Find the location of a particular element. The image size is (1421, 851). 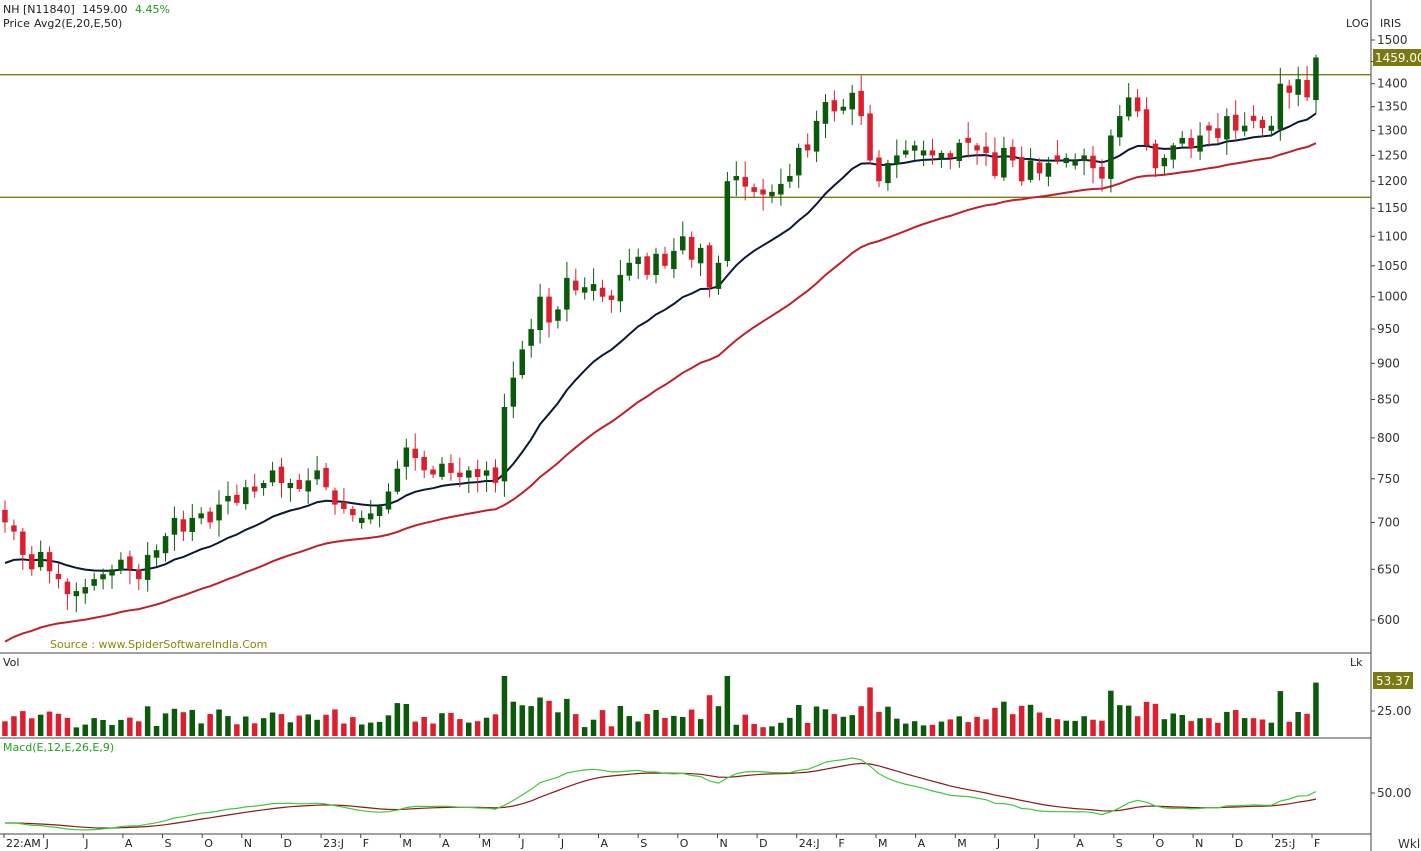

price-tick-label: 650 is located at coordinates (1388, 569).